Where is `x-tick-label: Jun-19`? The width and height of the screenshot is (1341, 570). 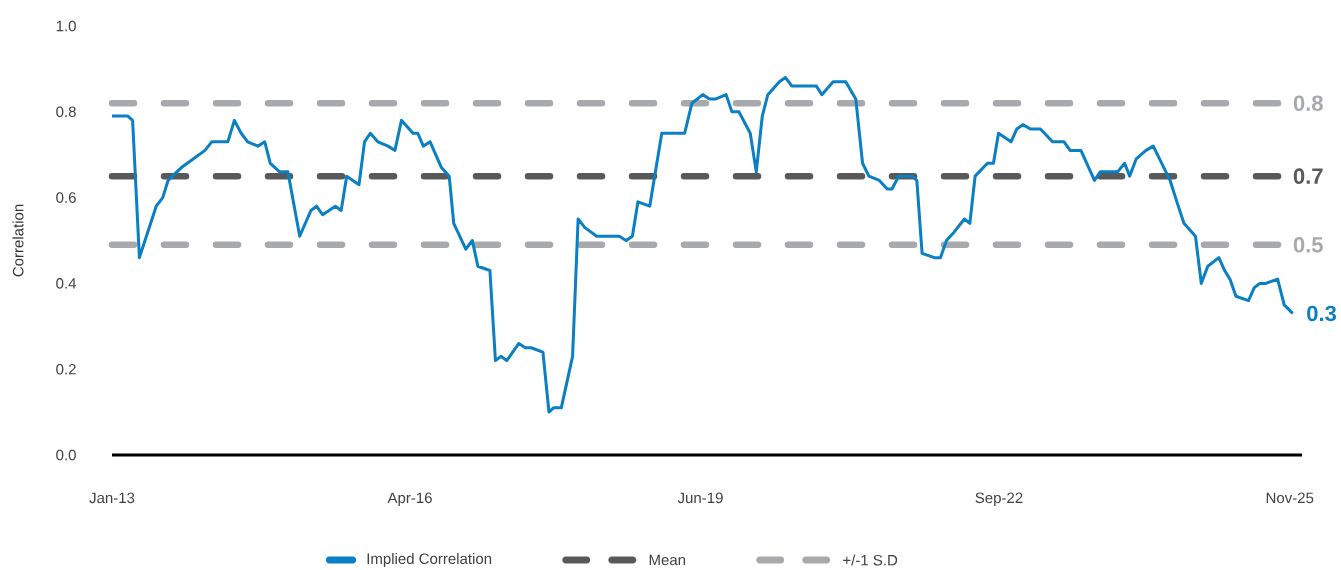
x-tick-label: Jun-19 is located at coordinates (700, 498).